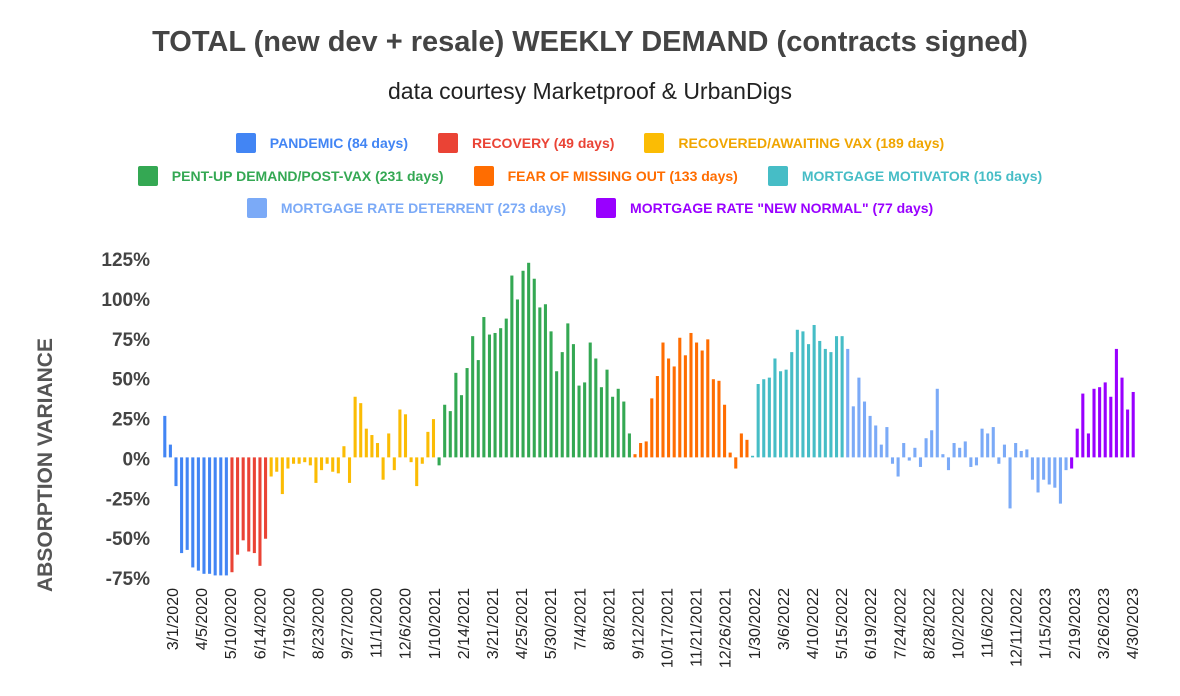  What do you see at coordinates (1075, 623) in the screenshot?
I see `x-tick-label: 2/19/2023` at bounding box center [1075, 623].